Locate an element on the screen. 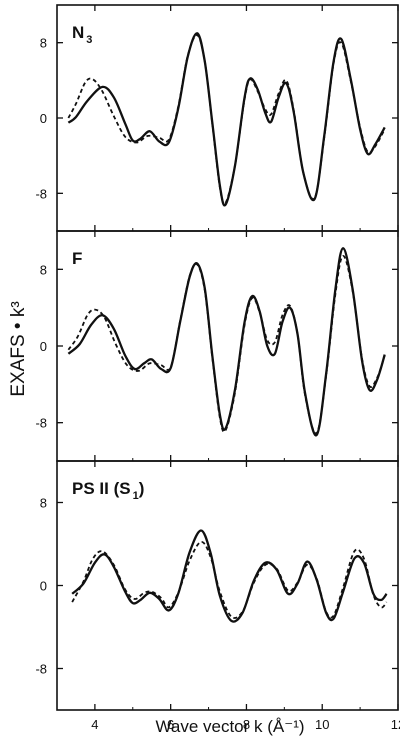 This screenshot has width=400, height=739. panel-label-text: F is located at coordinates (77, 258).